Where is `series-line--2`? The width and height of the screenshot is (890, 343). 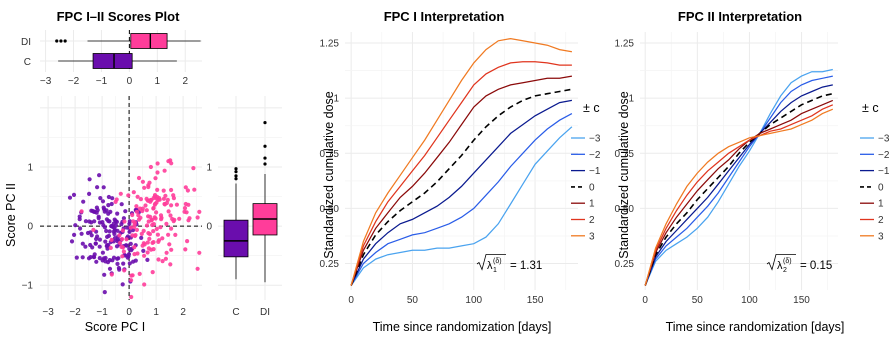
series-line--2 is located at coordinates (738, 180).